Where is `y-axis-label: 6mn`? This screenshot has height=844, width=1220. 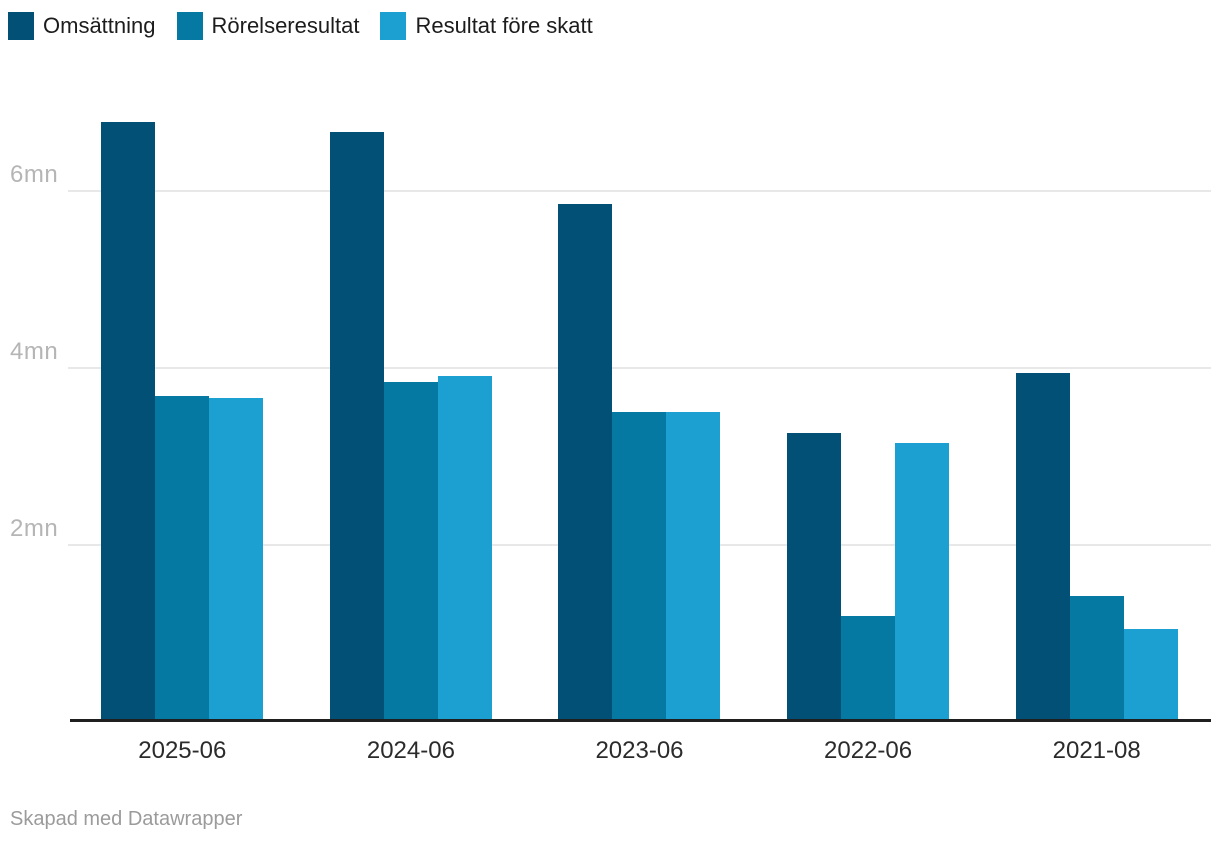
y-axis-label: 6mn is located at coordinates (34, 175).